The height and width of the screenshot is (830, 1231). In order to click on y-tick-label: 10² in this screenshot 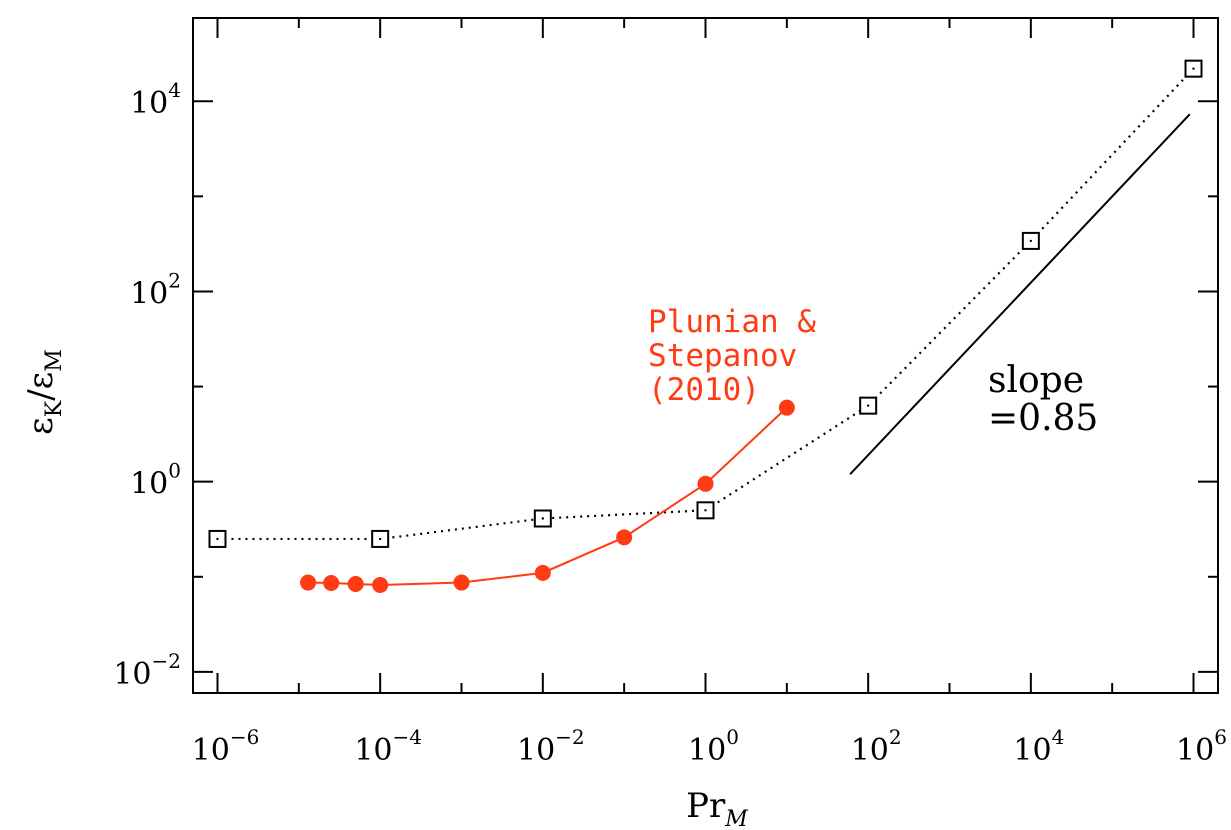, I will do `click(155, 289)`.